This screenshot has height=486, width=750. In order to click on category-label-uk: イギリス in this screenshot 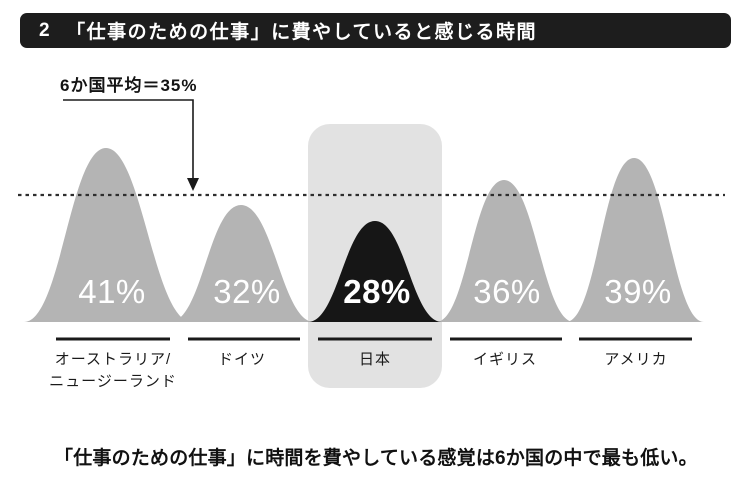, I will do `click(505, 359)`.